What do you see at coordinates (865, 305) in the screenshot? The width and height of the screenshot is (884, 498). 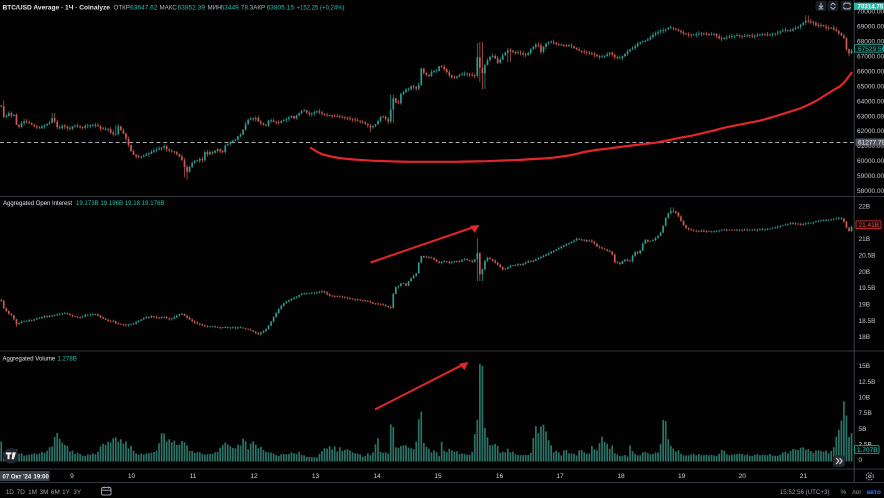 I see `svg-text: 19B` at bounding box center [865, 305].